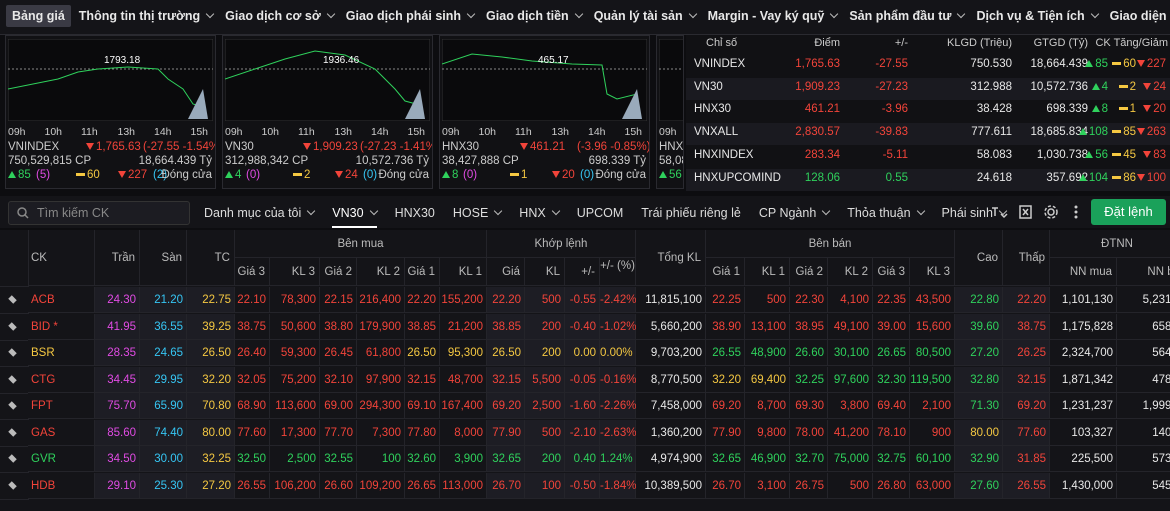 The image size is (1170, 511). What do you see at coordinates (708, 86) in the screenshot?
I see `index-name: VN30` at bounding box center [708, 86].